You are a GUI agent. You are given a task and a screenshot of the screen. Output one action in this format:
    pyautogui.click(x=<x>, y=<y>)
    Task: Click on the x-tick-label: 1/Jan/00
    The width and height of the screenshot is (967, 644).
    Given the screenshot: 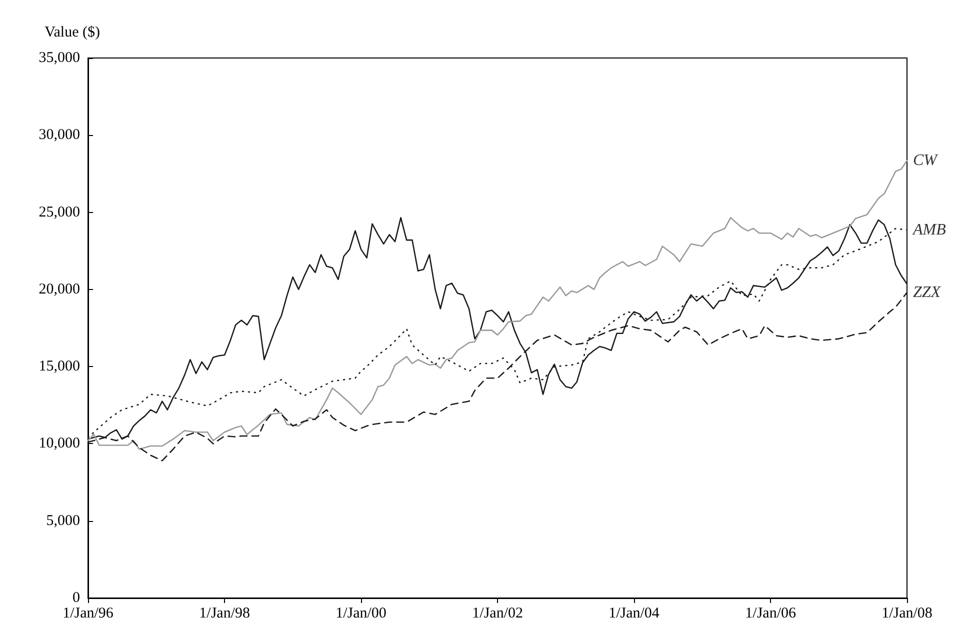 What is the action you would take?
    pyautogui.click(x=361, y=614)
    